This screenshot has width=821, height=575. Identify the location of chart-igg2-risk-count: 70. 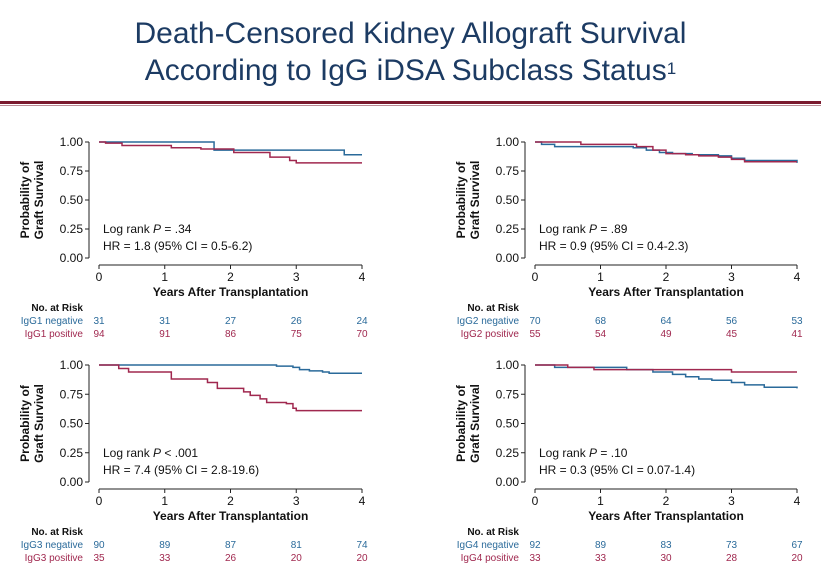
(535, 321).